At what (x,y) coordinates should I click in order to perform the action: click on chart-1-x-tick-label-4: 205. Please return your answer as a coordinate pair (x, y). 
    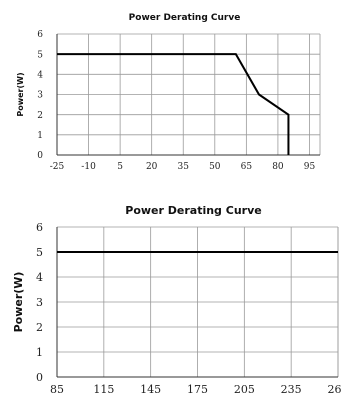
    Looking at the image, I should click on (244, 389).